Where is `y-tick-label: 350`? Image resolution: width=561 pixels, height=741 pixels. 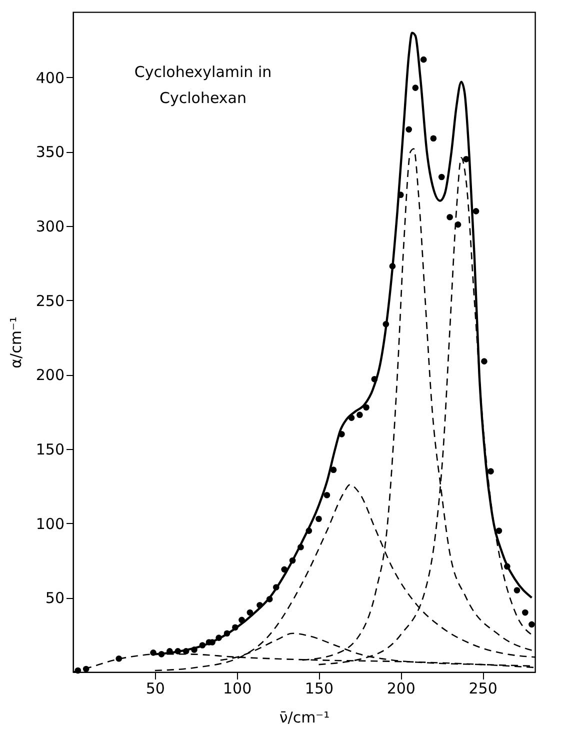
y-tick-label: 350 is located at coordinates (50, 152).